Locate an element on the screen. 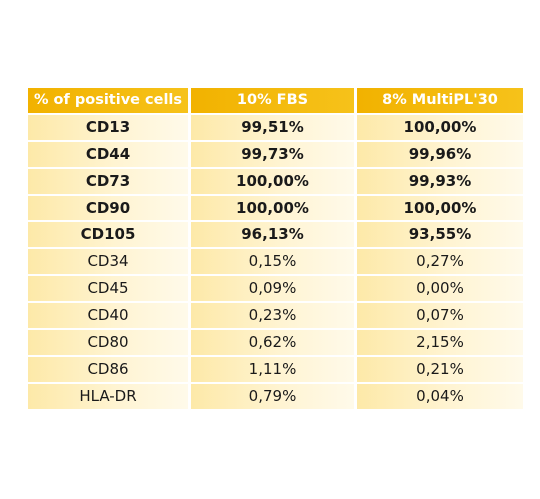  marker-cell: CD86 is located at coordinates (108, 369).